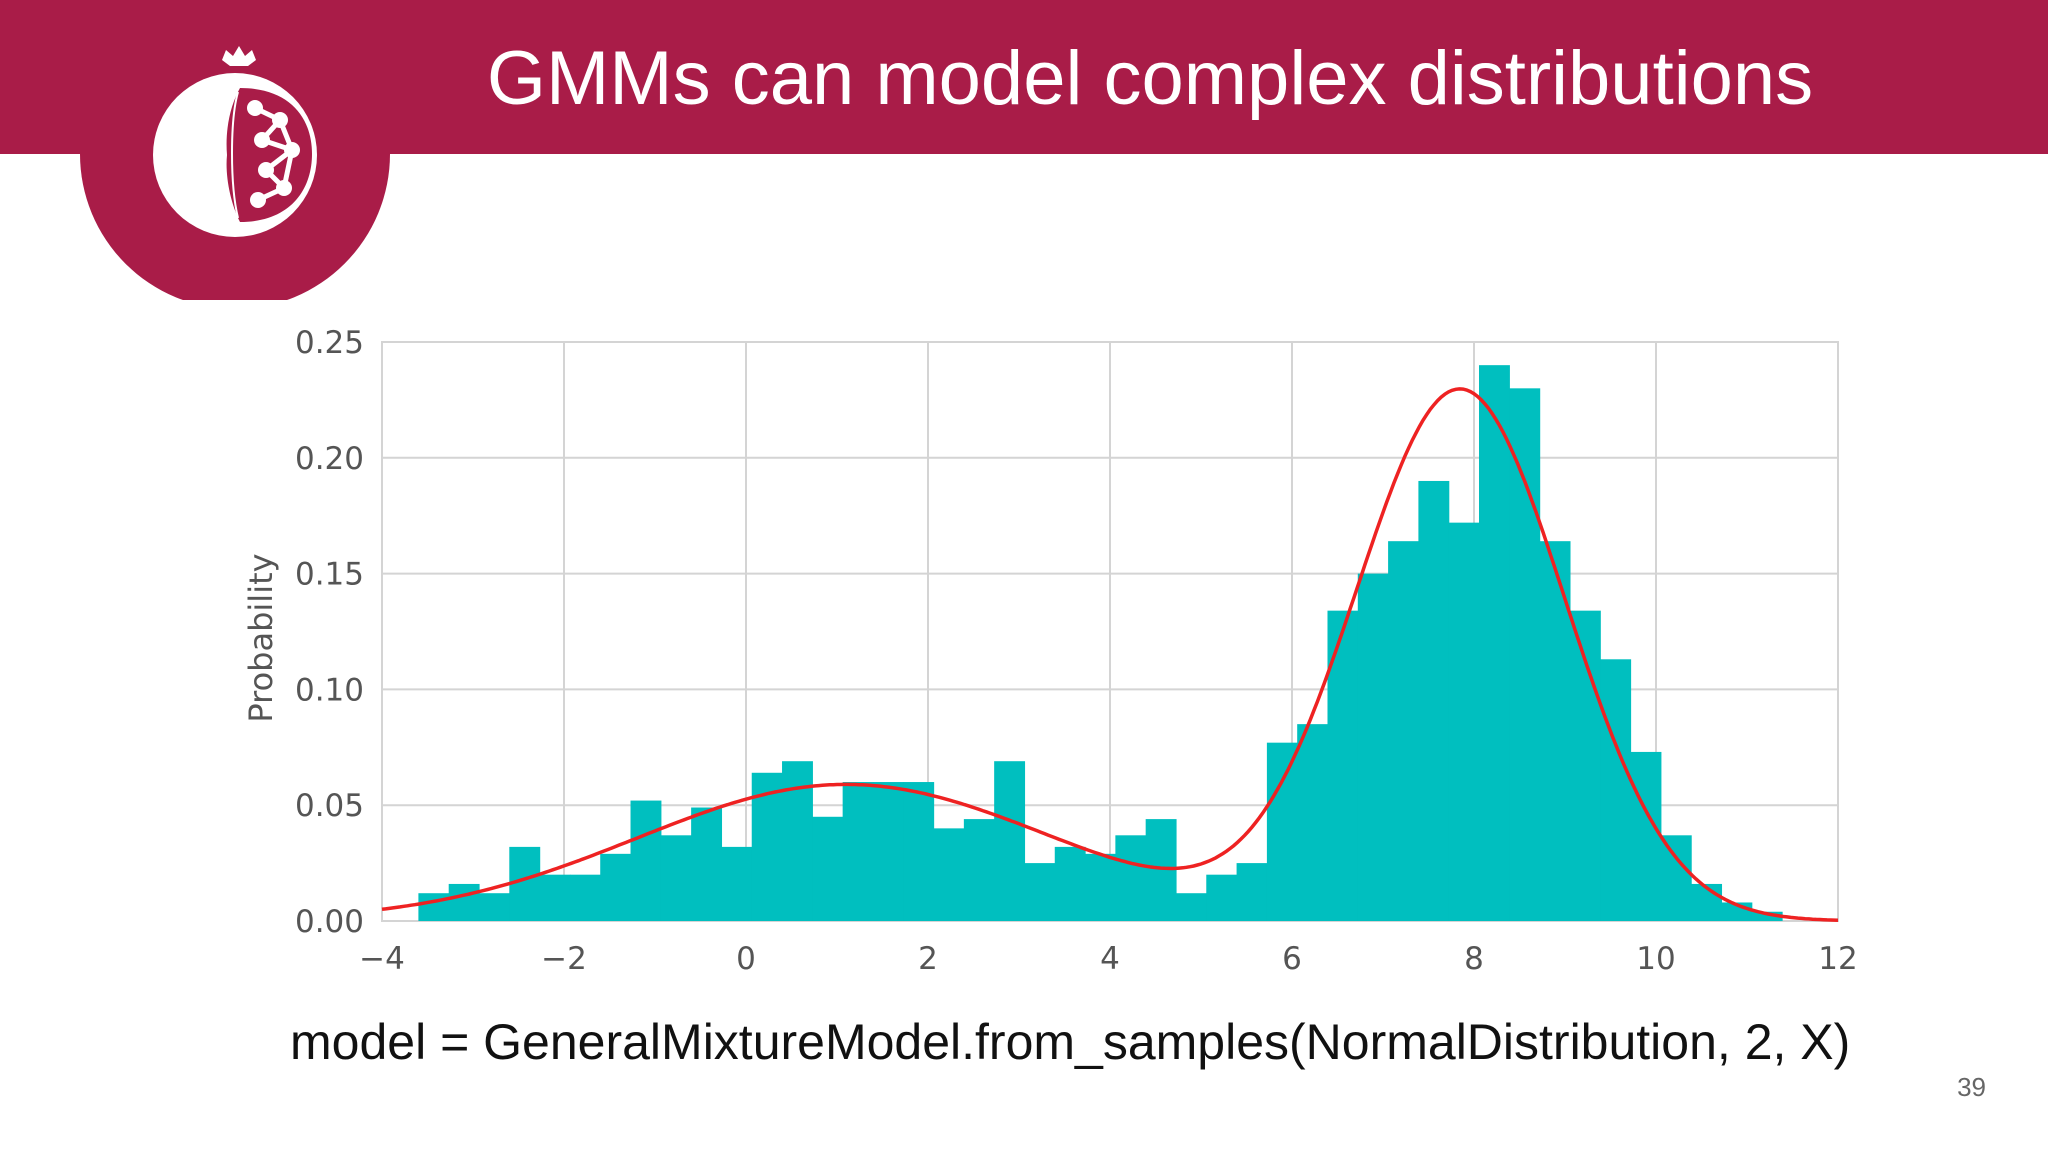  What do you see at coordinates (329, 922) in the screenshot?
I see `y-tick-label: 0.00` at bounding box center [329, 922].